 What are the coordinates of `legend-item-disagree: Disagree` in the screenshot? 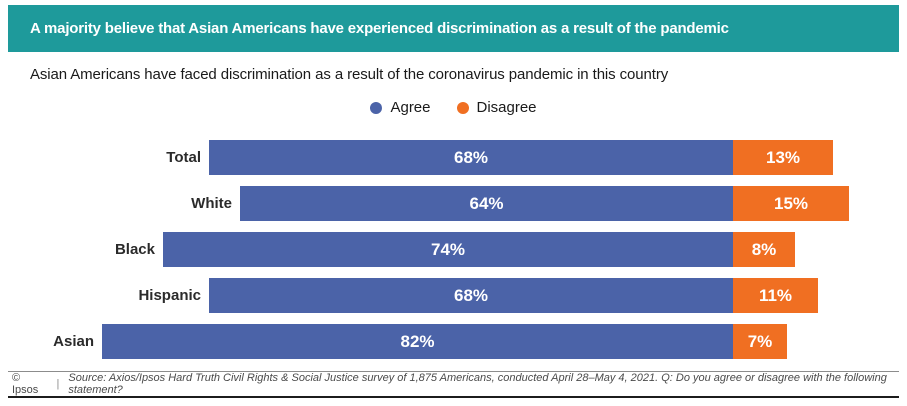 It's located at (496, 107).